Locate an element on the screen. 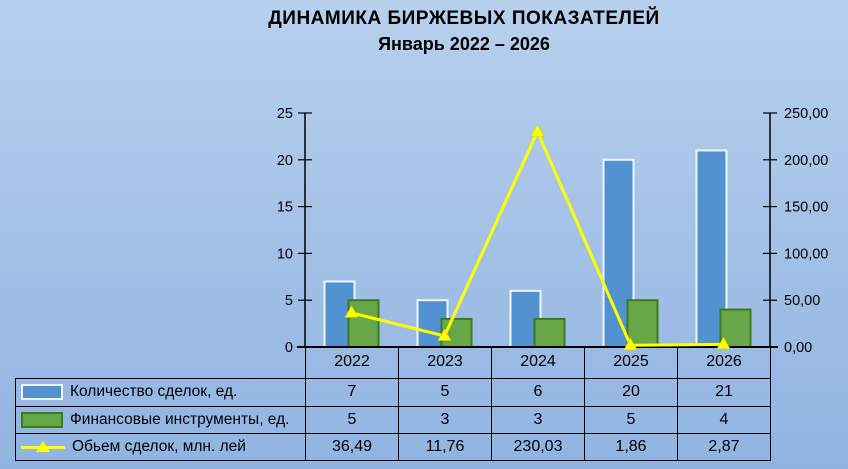 This screenshot has width=848, height=469. legend-label: Количество сделок, ед. is located at coordinates (154, 391).